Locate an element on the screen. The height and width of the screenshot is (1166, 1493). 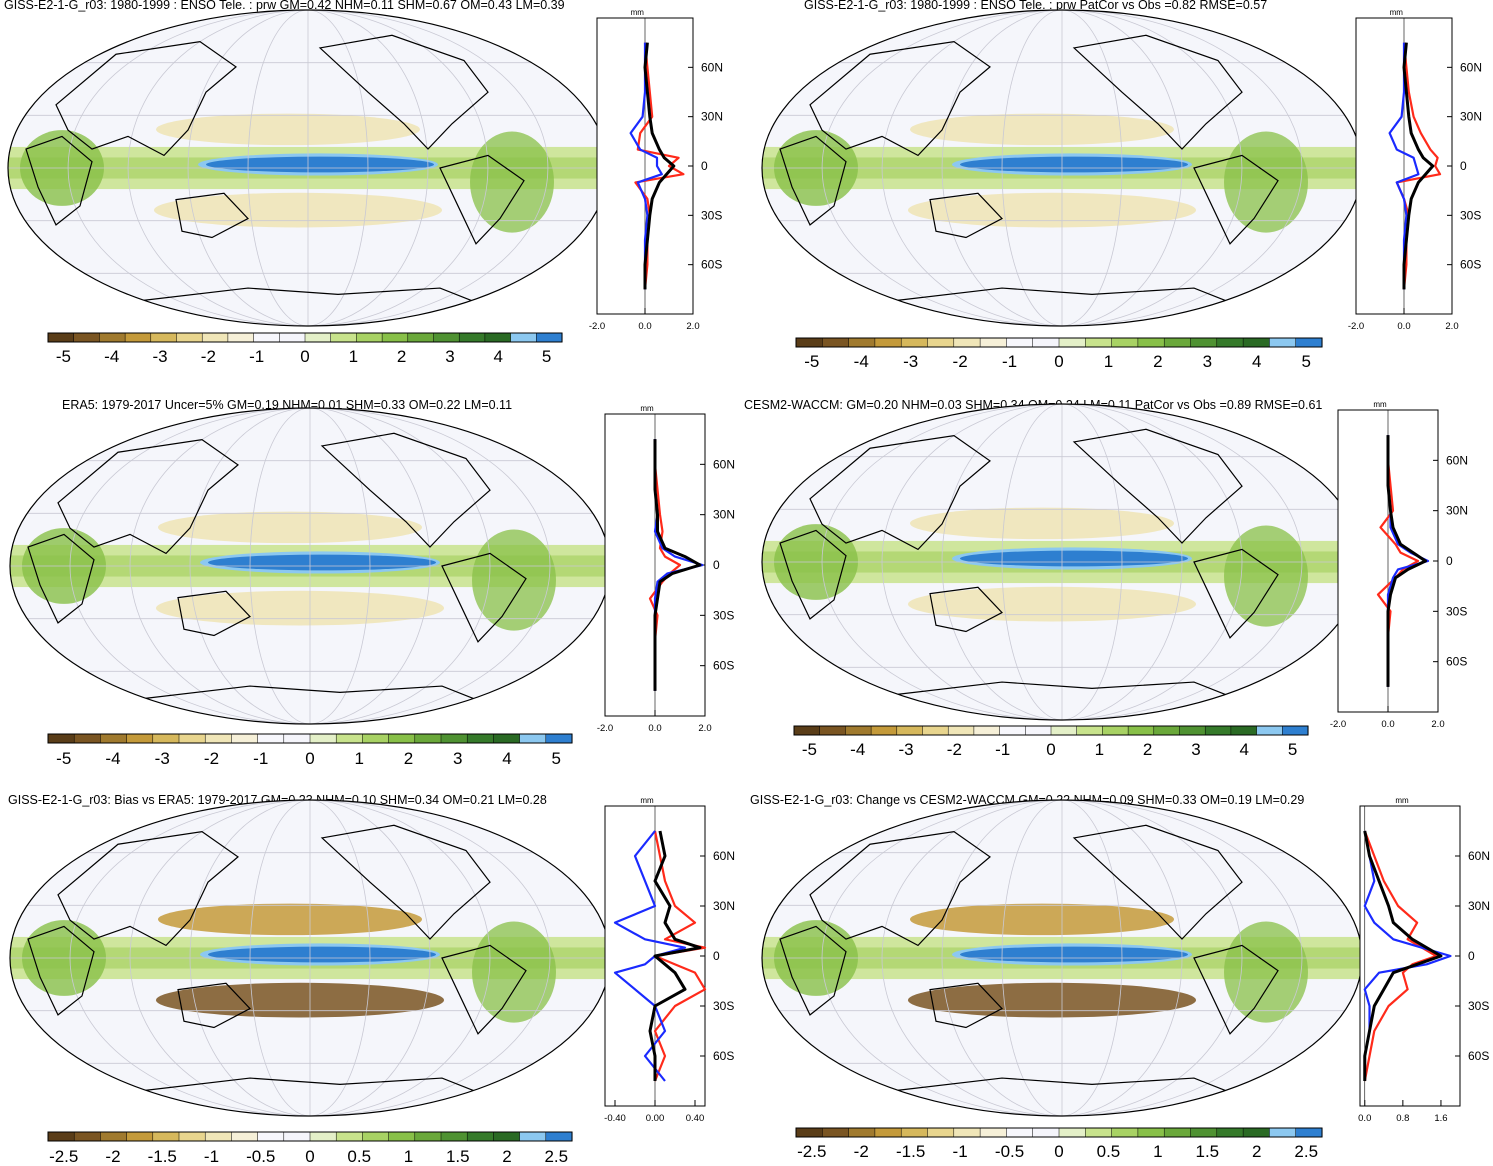
y-tick-label: 60S is located at coordinates (711, 265).